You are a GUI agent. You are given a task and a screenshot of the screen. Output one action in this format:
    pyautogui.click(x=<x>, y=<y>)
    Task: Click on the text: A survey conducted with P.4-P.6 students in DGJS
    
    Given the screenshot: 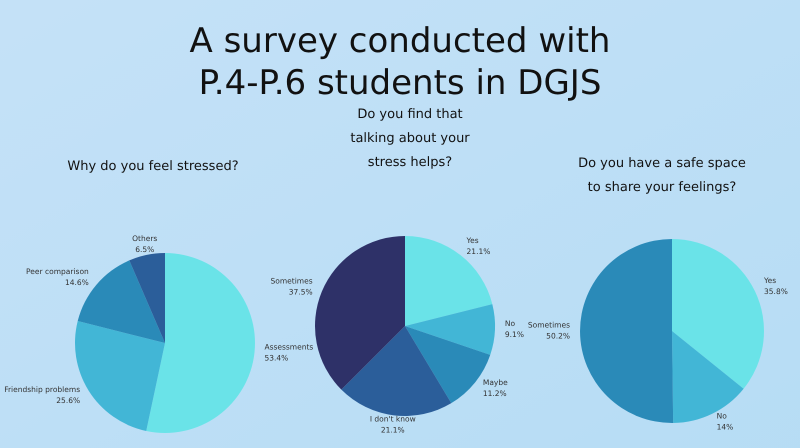 What is the action you would take?
    pyautogui.click(x=400, y=62)
    